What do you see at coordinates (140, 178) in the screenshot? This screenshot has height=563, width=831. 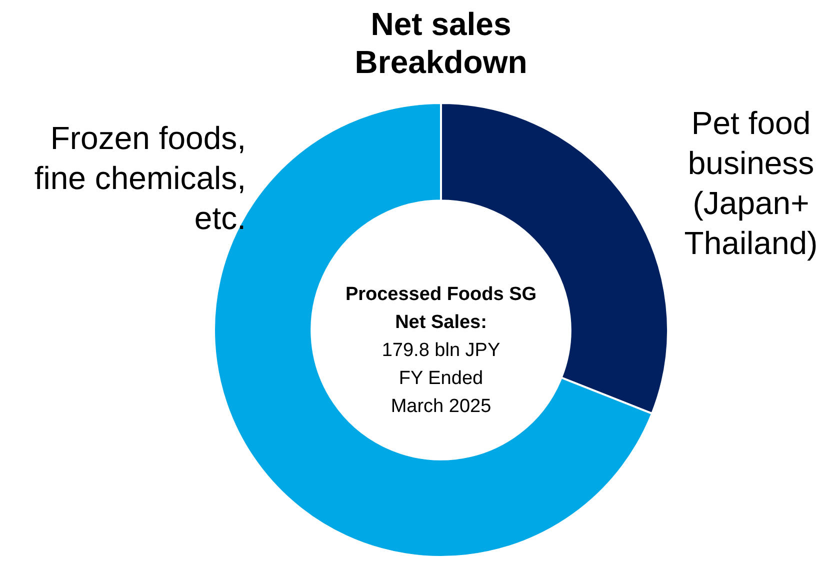 I see `slice-label: Frozen foods, fine chemicals, etc.` at bounding box center [140, 178].